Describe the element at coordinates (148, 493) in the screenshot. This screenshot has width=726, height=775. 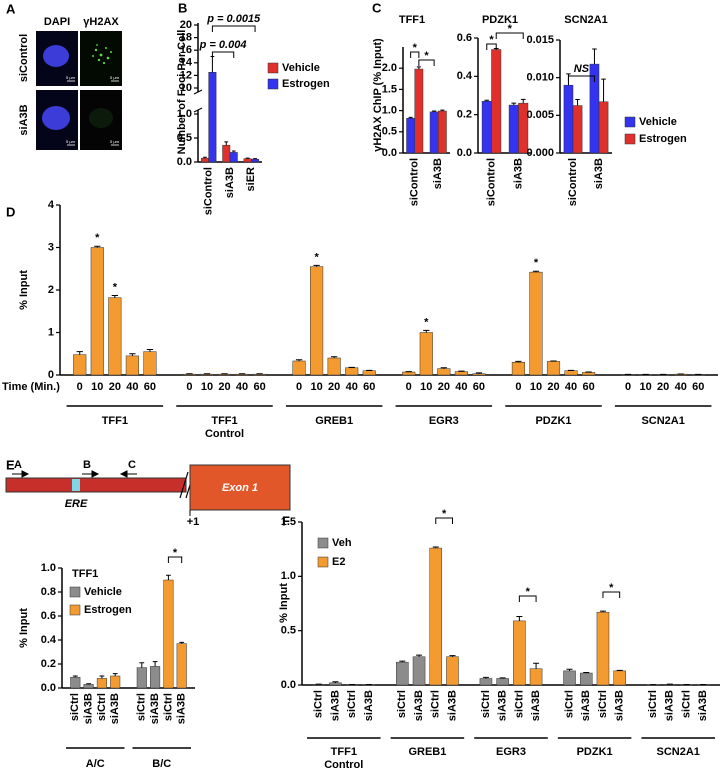
I see `gene-diagram: Exon 1 ERE +1 A B C` at that location.